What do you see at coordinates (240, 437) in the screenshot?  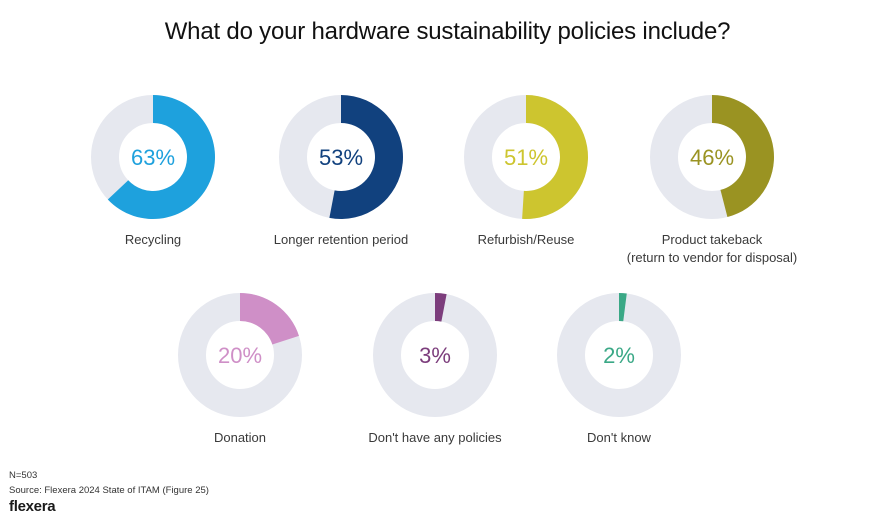 I see `donut-category-label: Donation` at bounding box center [240, 437].